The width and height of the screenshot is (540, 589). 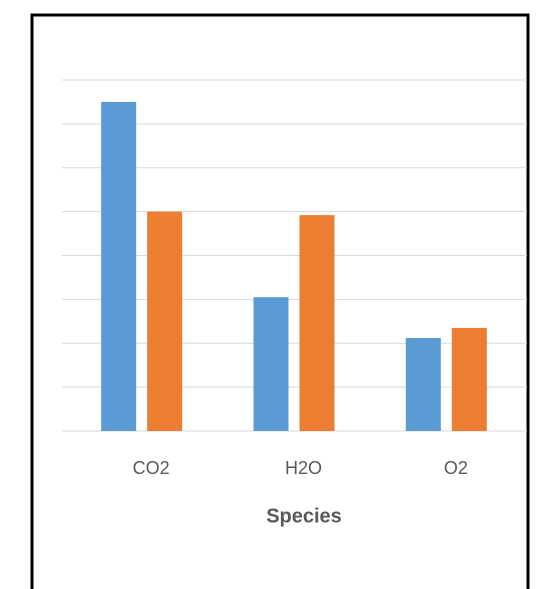 What do you see at coordinates (151, 468) in the screenshot?
I see `x-tick-label: CO2` at bounding box center [151, 468].